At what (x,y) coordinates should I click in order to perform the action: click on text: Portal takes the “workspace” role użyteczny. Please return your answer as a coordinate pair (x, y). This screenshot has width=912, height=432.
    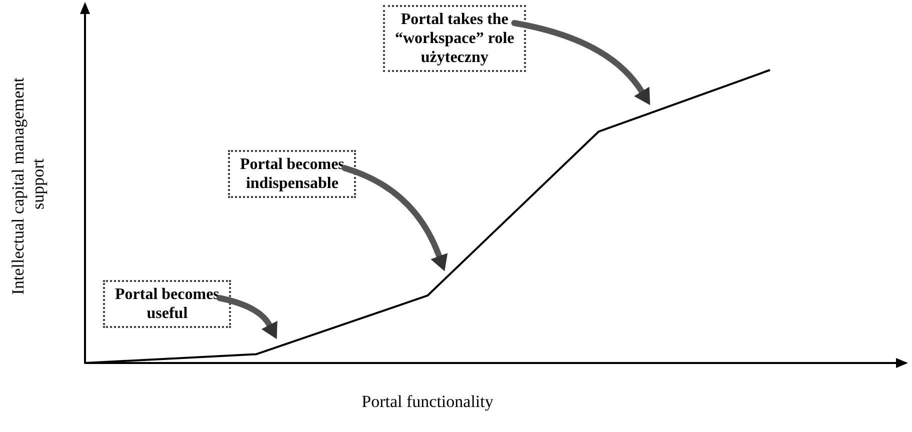
    Looking at the image, I should click on (454, 38).